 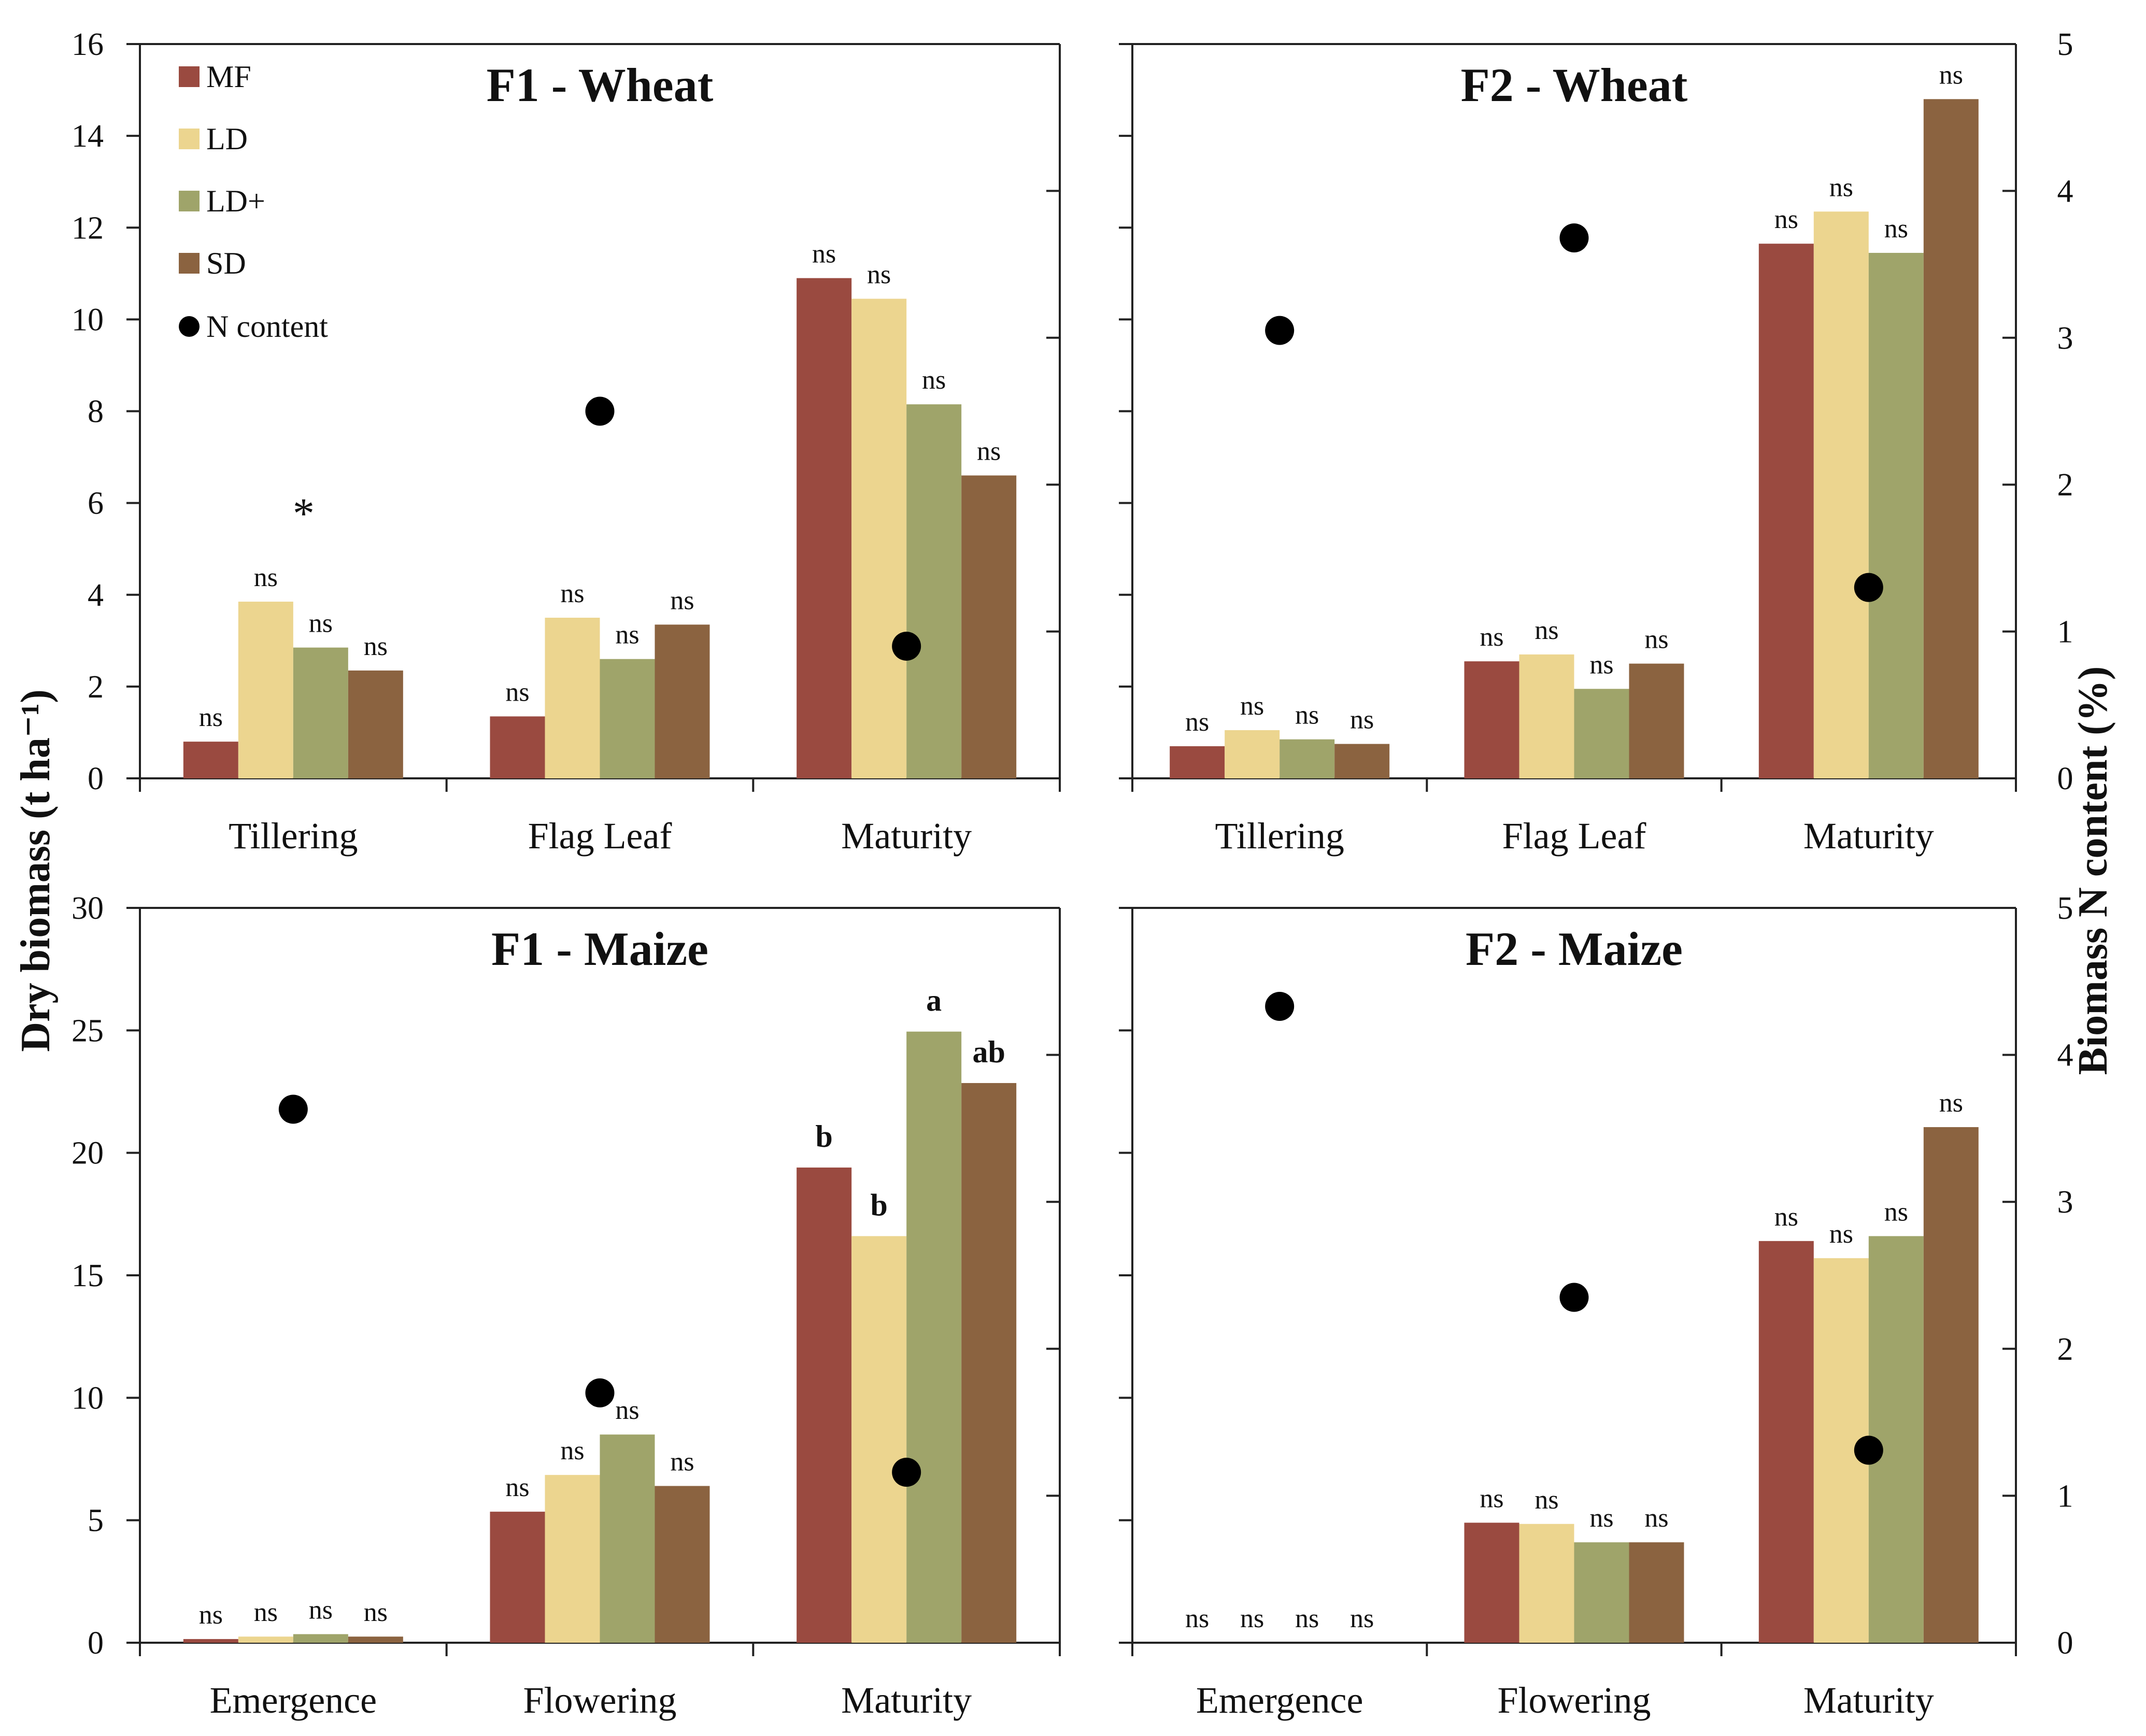 I want to click on y-tick-label: 0, so click(x=96, y=778).